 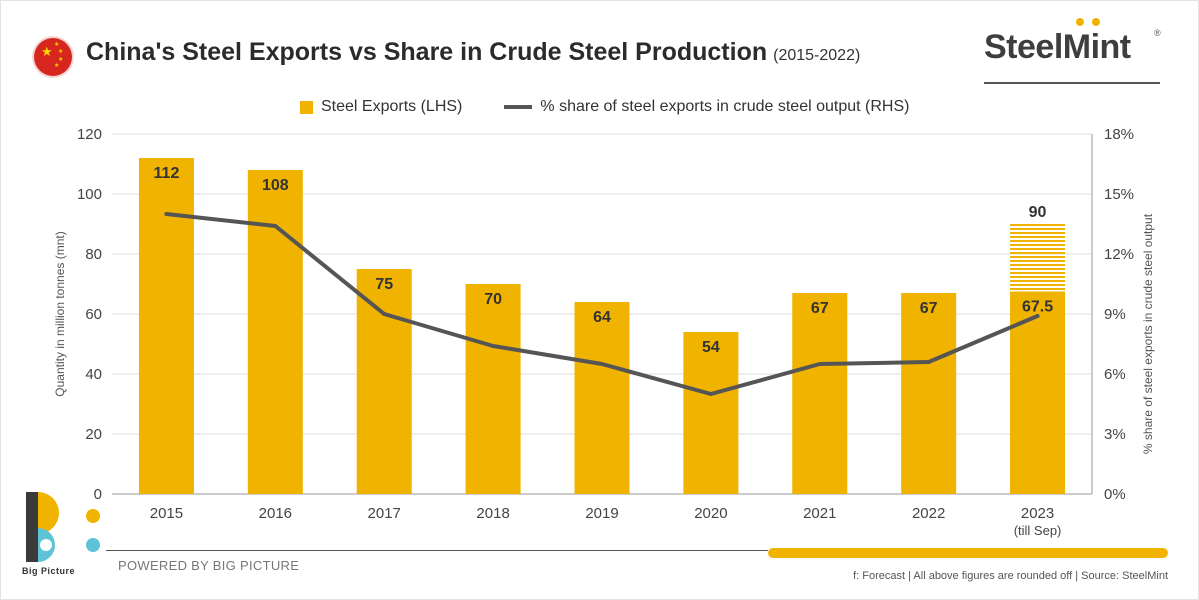 What do you see at coordinates (1119, 134) in the screenshot?
I see `y2-tick-label: 18%` at bounding box center [1119, 134].